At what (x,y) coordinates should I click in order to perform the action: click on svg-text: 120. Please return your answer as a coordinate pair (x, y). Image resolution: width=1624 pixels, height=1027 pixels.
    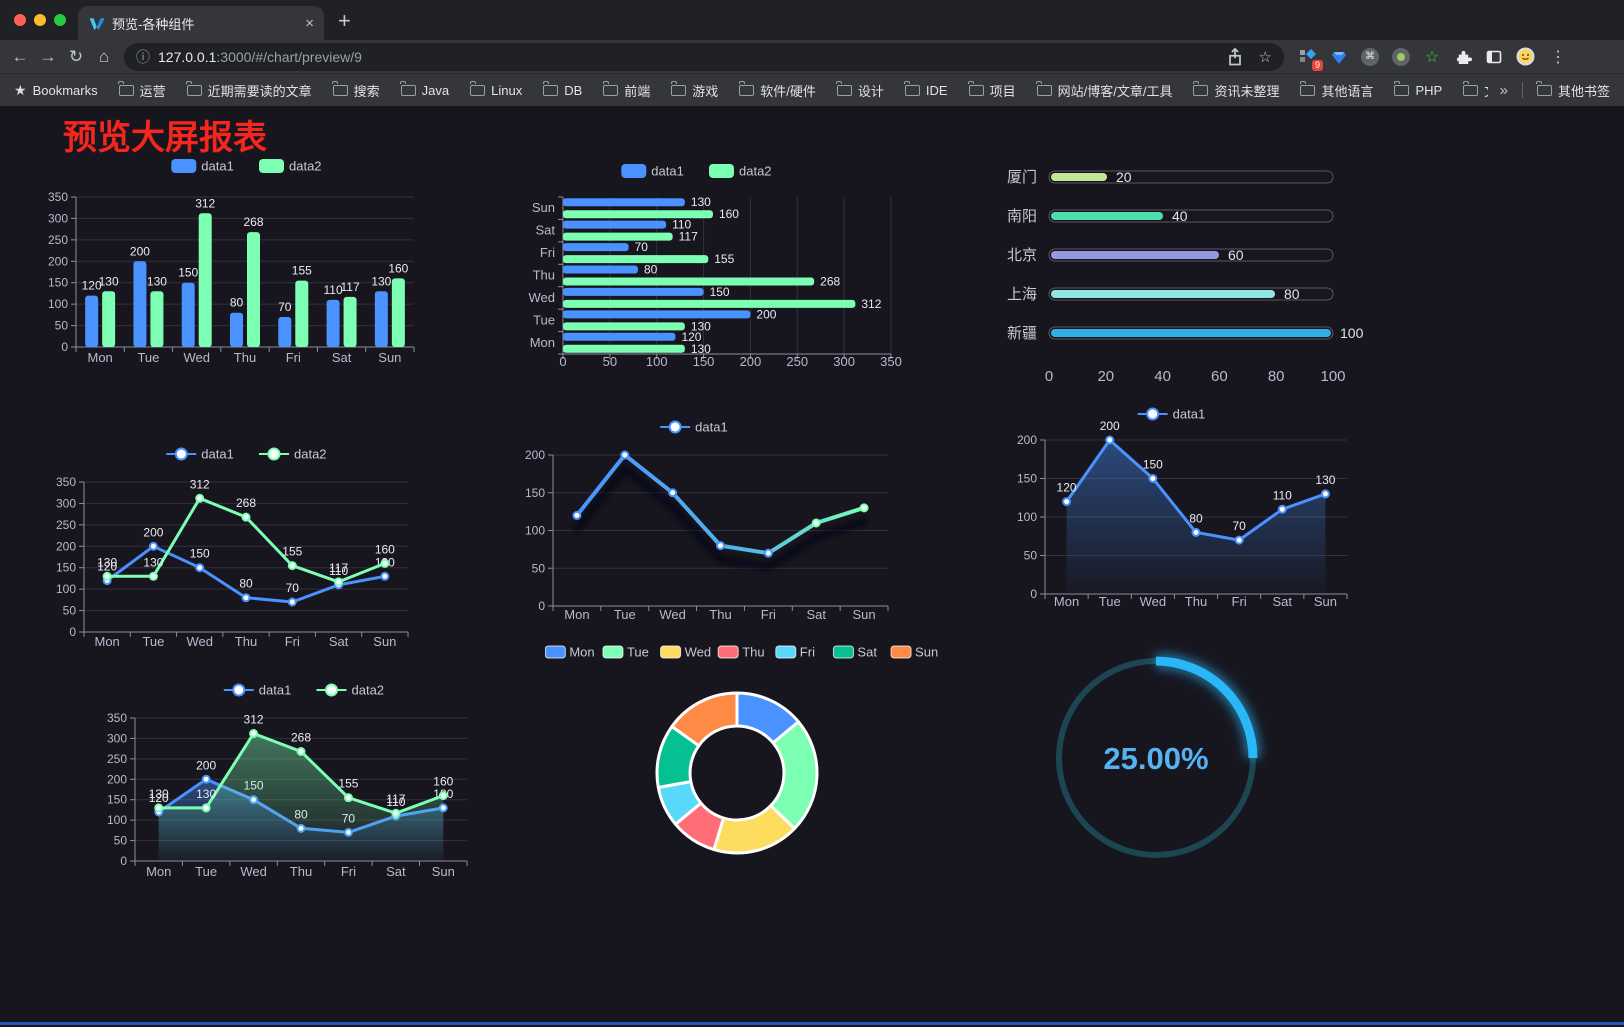
    Looking at the image, I should click on (1067, 488).